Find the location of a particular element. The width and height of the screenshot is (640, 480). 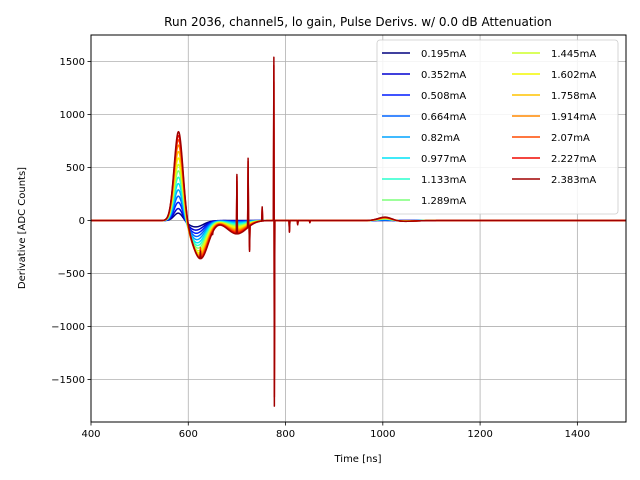

x-tick-label: 800 is located at coordinates (285, 434).